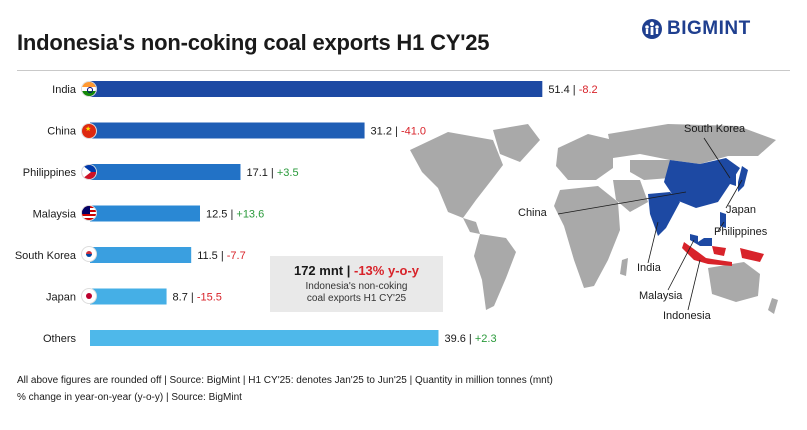 The height and width of the screenshot is (430, 807). What do you see at coordinates (398, 132) in the screenshot?
I see `value-label-china: 31.2 | -41.0` at bounding box center [398, 132].